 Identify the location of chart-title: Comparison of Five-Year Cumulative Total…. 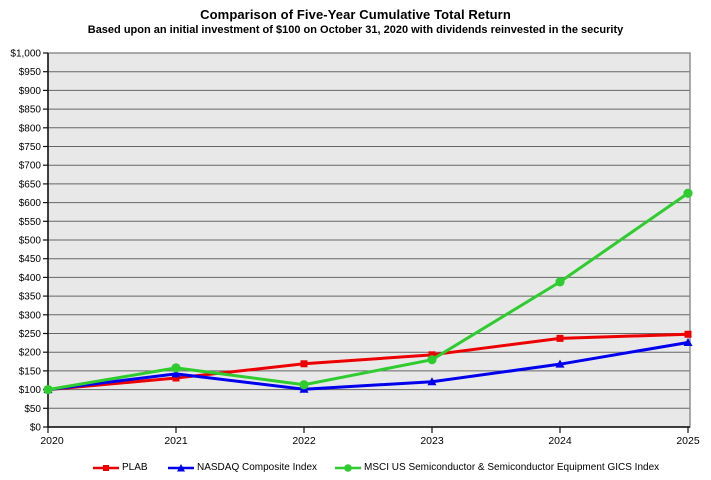
(355, 14).